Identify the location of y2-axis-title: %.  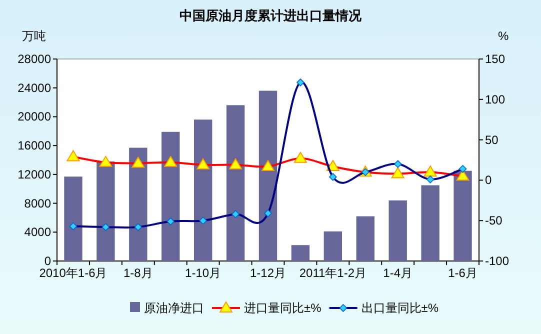
(503, 36).